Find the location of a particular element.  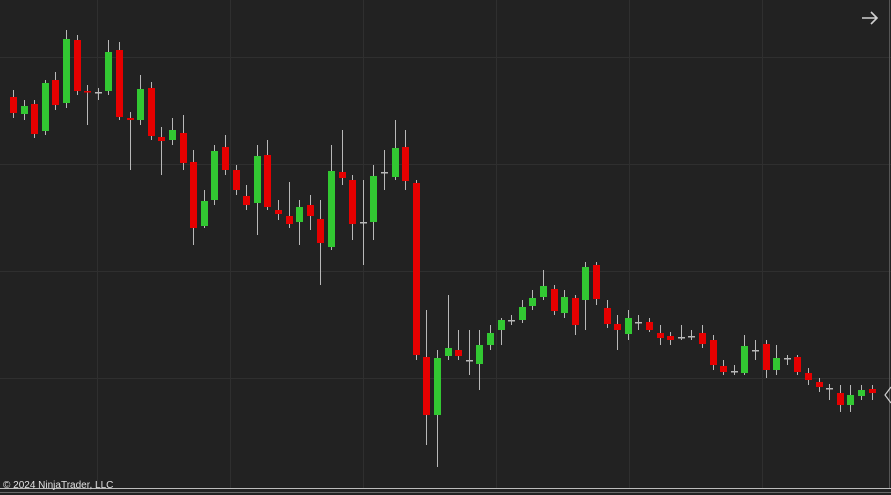

price-marker-handle is located at coordinates (887, 395).